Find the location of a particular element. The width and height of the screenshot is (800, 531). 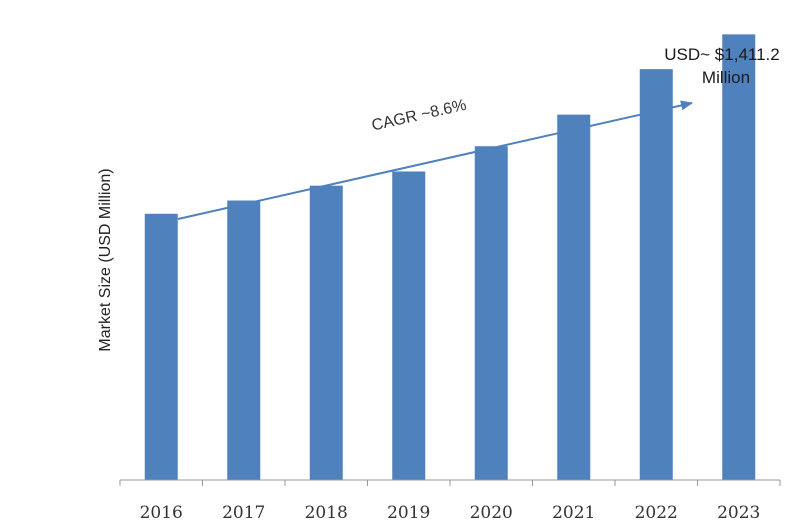

cagr-arrow is located at coordinates (435, 160).